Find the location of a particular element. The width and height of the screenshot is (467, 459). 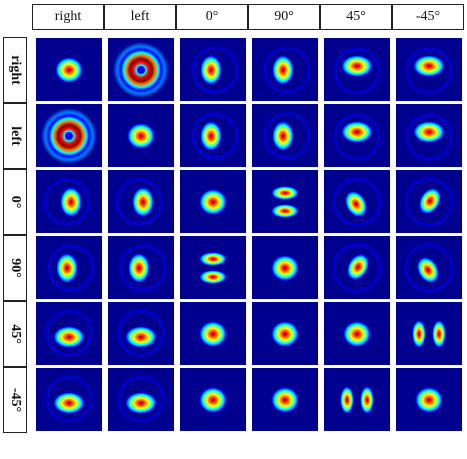

row-header-label: -45° is located at coordinates (15, 400).